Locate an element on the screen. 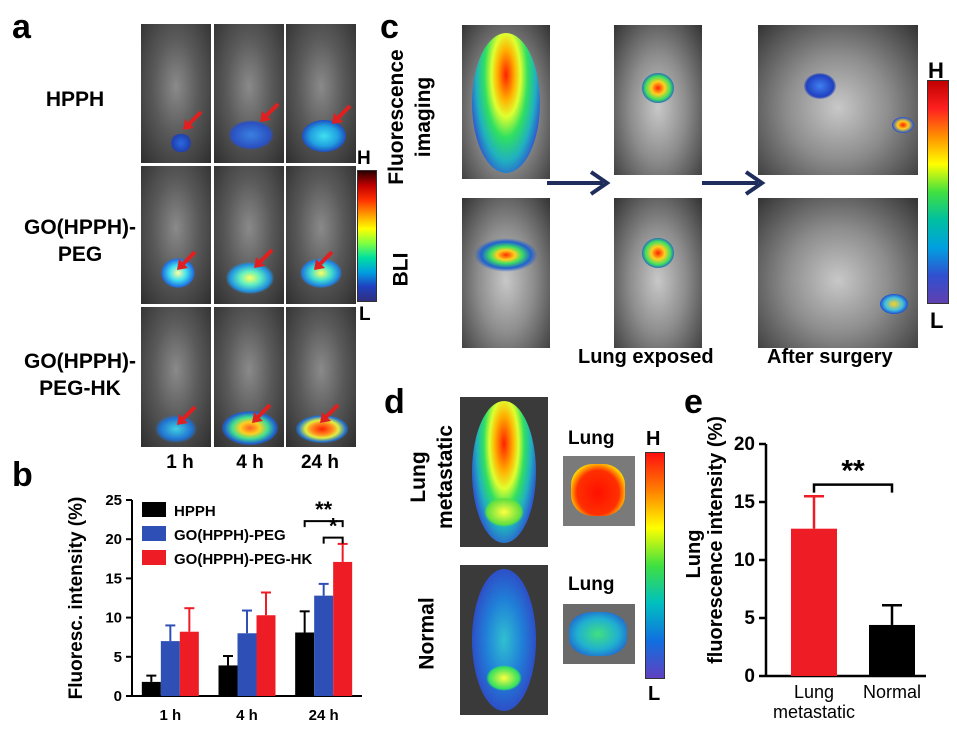 The image size is (957, 729). row-label-go-hpph-peg: GO(HPPH)- PEG is located at coordinates (80, 241).